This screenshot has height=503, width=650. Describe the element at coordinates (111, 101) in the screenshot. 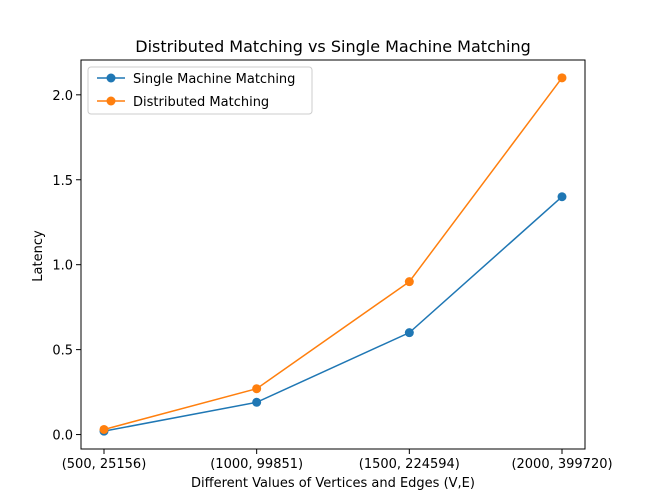

I see `legend-marker-distributed` at that location.